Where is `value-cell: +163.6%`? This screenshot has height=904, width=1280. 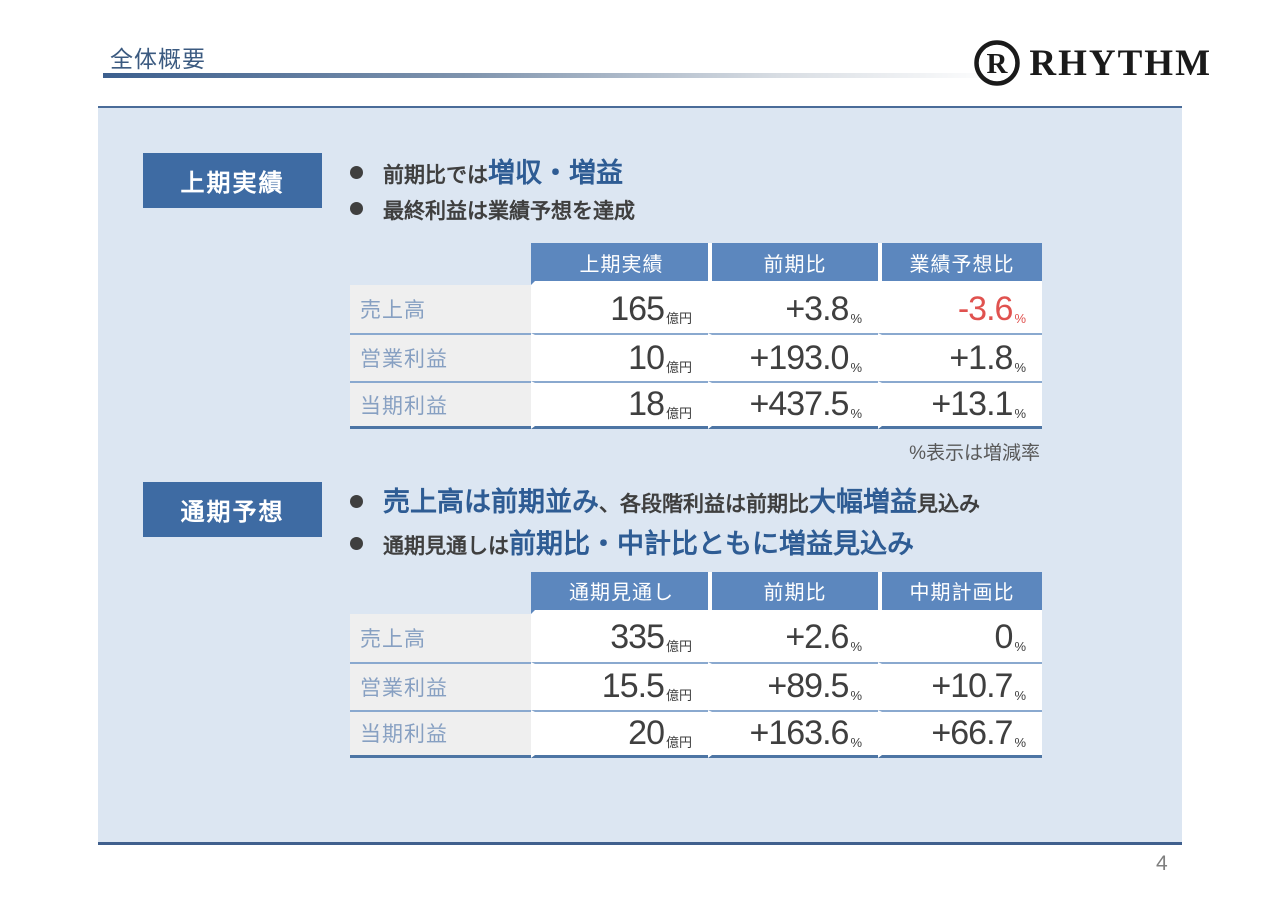 value-cell: +163.6% is located at coordinates (793, 733).